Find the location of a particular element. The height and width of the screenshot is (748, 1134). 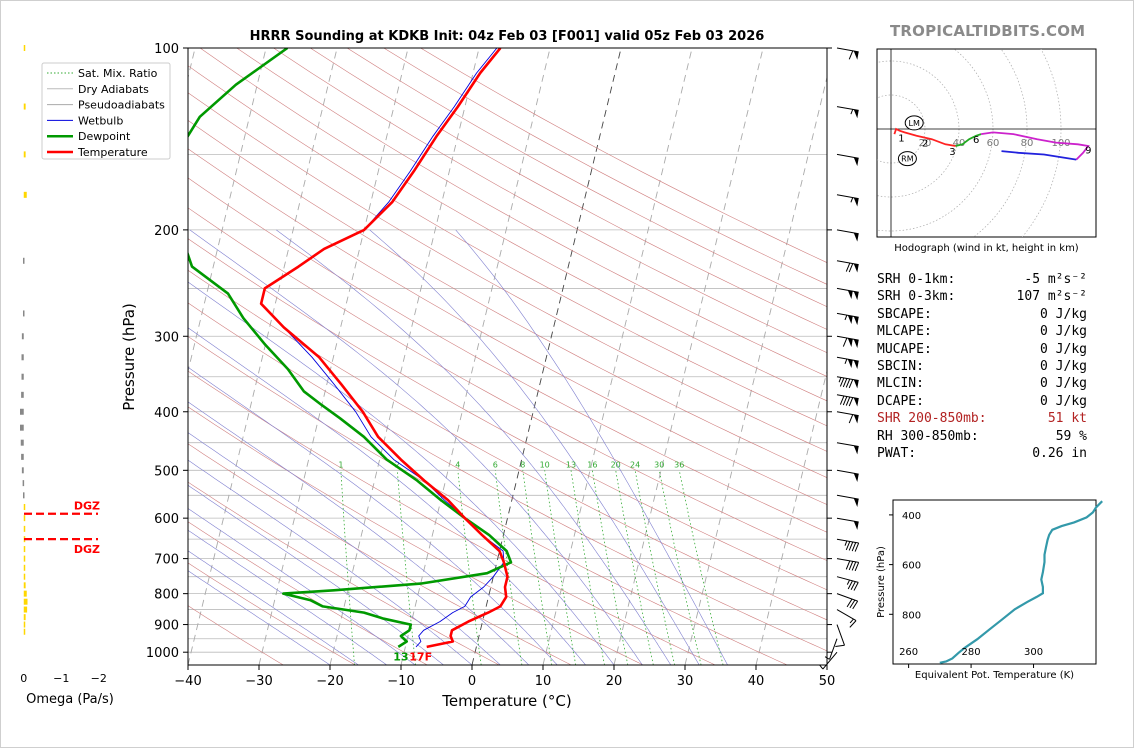

thetae-y-axis-label: Pressure (hPa) is located at coordinates (881, 582).